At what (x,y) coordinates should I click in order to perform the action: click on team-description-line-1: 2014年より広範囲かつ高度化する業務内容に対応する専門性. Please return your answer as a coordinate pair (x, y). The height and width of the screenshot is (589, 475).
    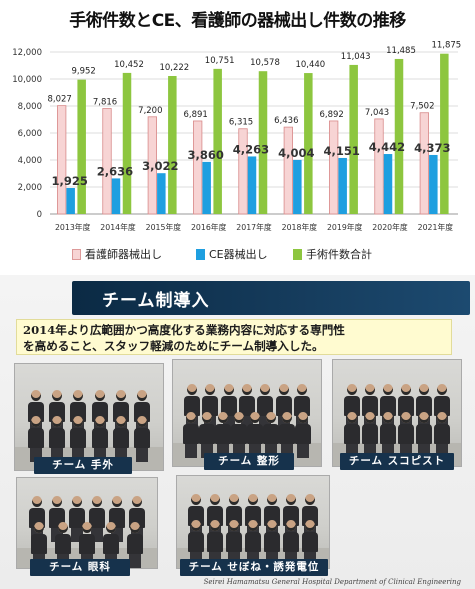
    Looking at the image, I should click on (184, 330).